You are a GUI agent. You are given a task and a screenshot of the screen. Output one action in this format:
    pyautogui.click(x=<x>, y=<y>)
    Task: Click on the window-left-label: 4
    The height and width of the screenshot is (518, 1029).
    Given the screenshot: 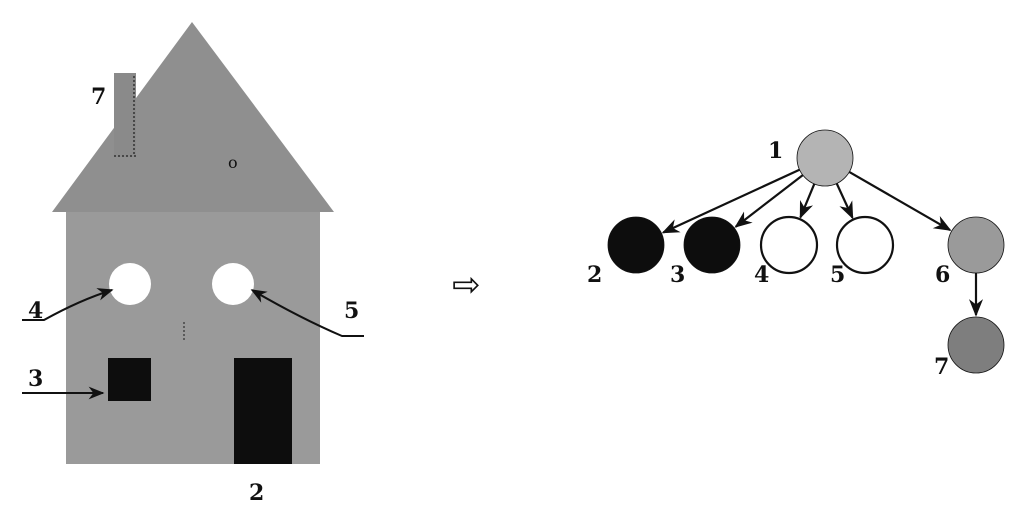 What is the action you would take?
    pyautogui.click(x=35, y=311)
    